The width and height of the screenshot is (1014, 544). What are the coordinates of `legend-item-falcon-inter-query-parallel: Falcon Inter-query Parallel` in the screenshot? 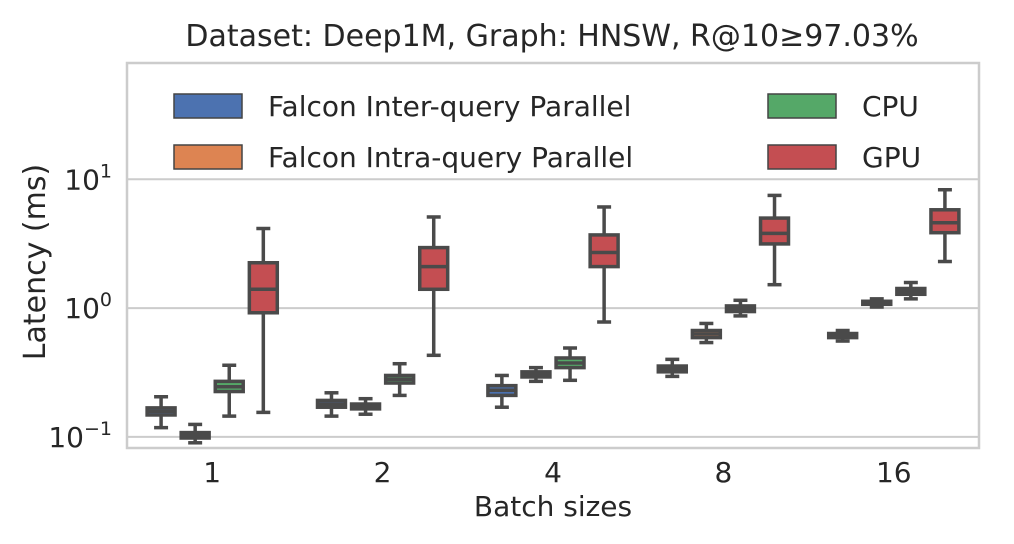 It's located at (402, 106).